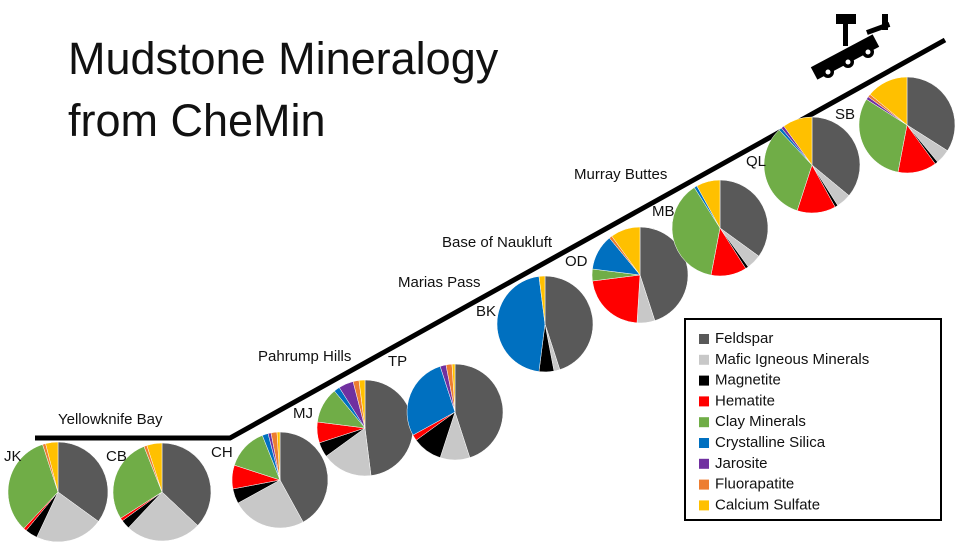 The width and height of the screenshot is (960, 552). What do you see at coordinates (845, 114) in the screenshot?
I see `pie-label: SB` at bounding box center [845, 114].